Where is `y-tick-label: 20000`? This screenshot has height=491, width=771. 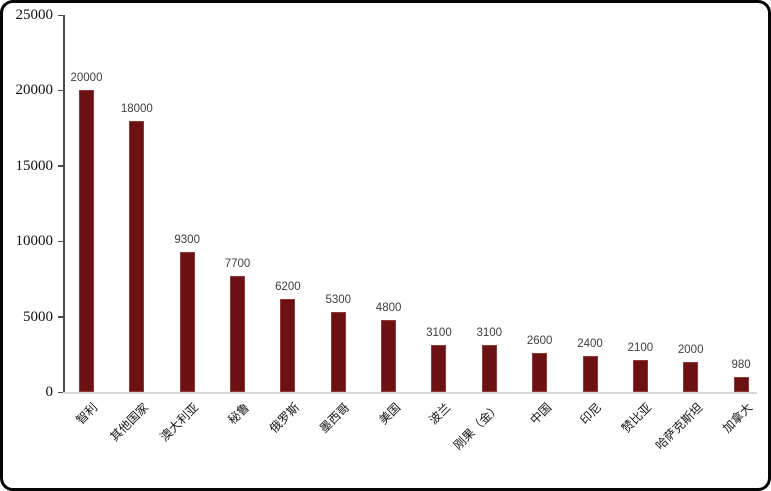 y-tick-label: 20000 is located at coordinates (34, 90).